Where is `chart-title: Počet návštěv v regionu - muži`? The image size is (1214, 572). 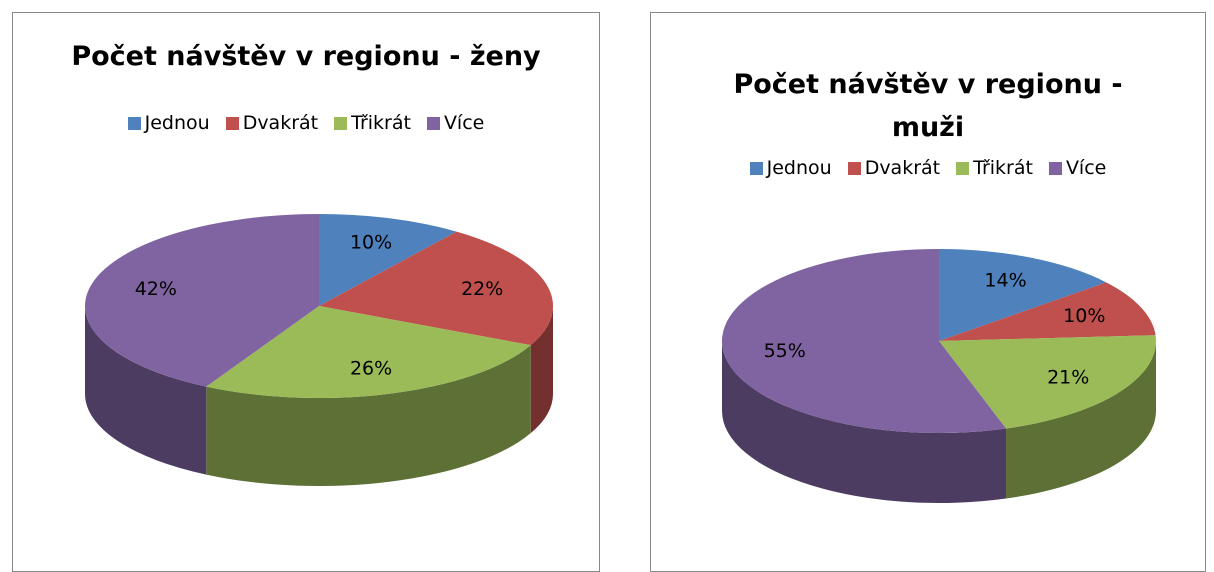
chart-title: Počet návštěv v regionu - muži is located at coordinates (928, 106).